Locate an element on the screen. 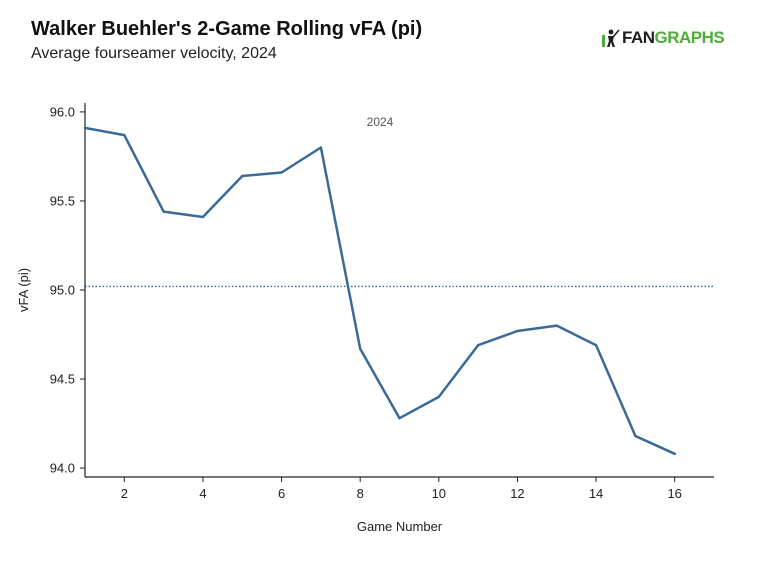 The width and height of the screenshot is (766, 574). y-tick-label: 96.0 is located at coordinates (62, 111).